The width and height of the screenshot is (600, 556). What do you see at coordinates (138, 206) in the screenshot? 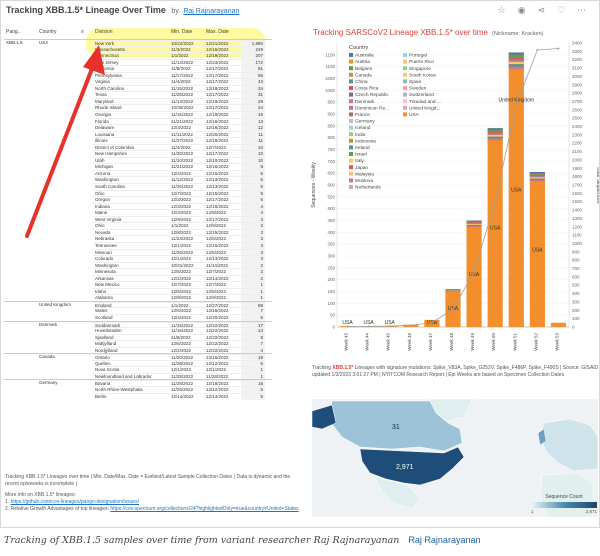
I see `table-row: Indiana 12/3/2022 12/16/2022 4` at bounding box center [138, 206].